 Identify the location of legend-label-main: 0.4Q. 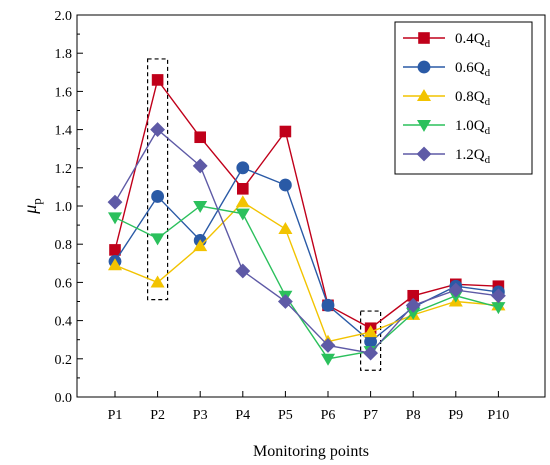
(470, 39).